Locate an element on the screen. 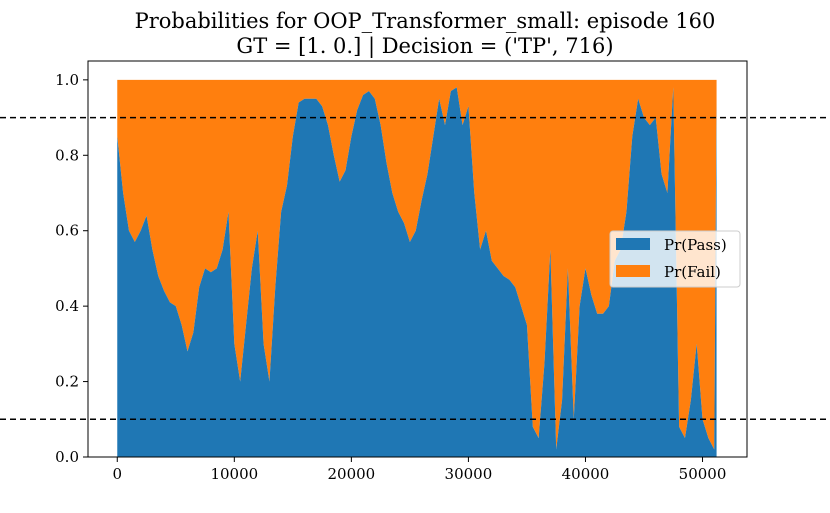  x-tick-label: 20000 is located at coordinates (352, 474).